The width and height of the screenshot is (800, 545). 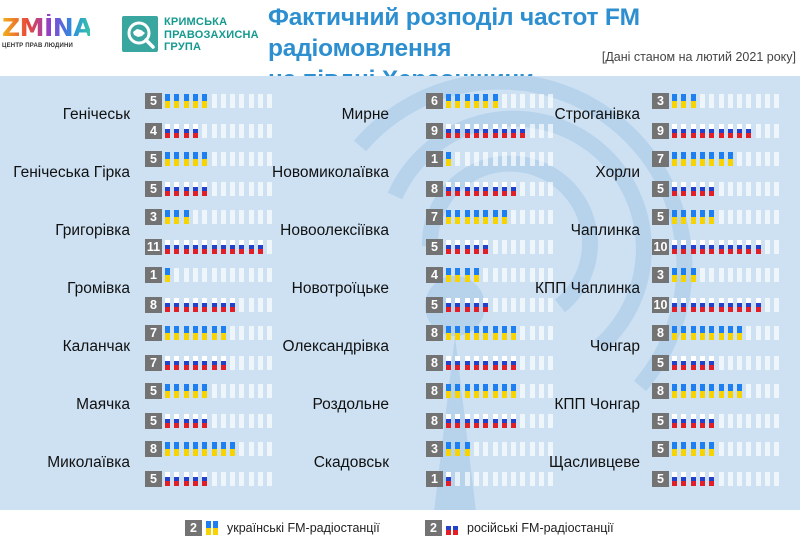 I want to click on kpg-logo-line-2: ПРАВОЗАХИСНА, so click(x=211, y=34).